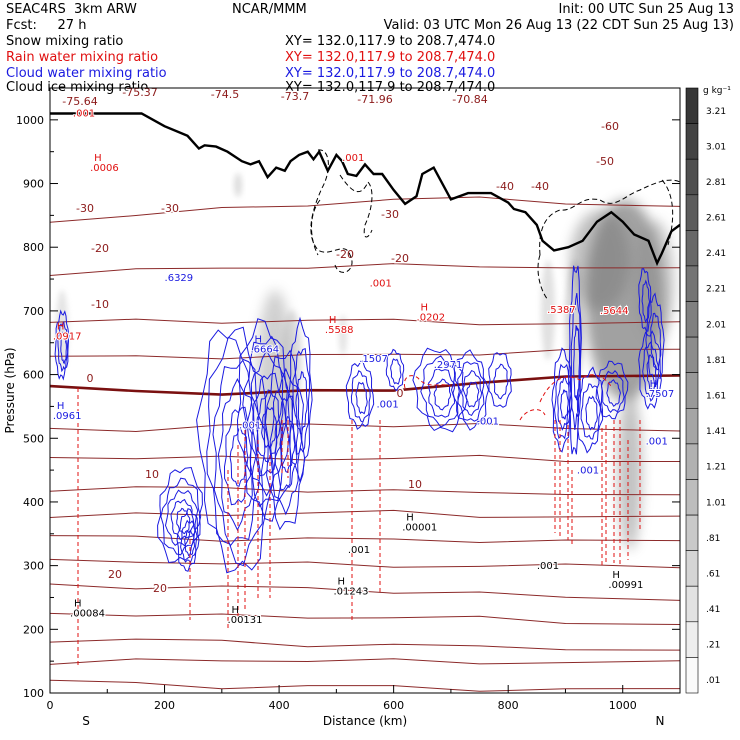  I want to click on contour-value-label: .0202, so click(431, 317).